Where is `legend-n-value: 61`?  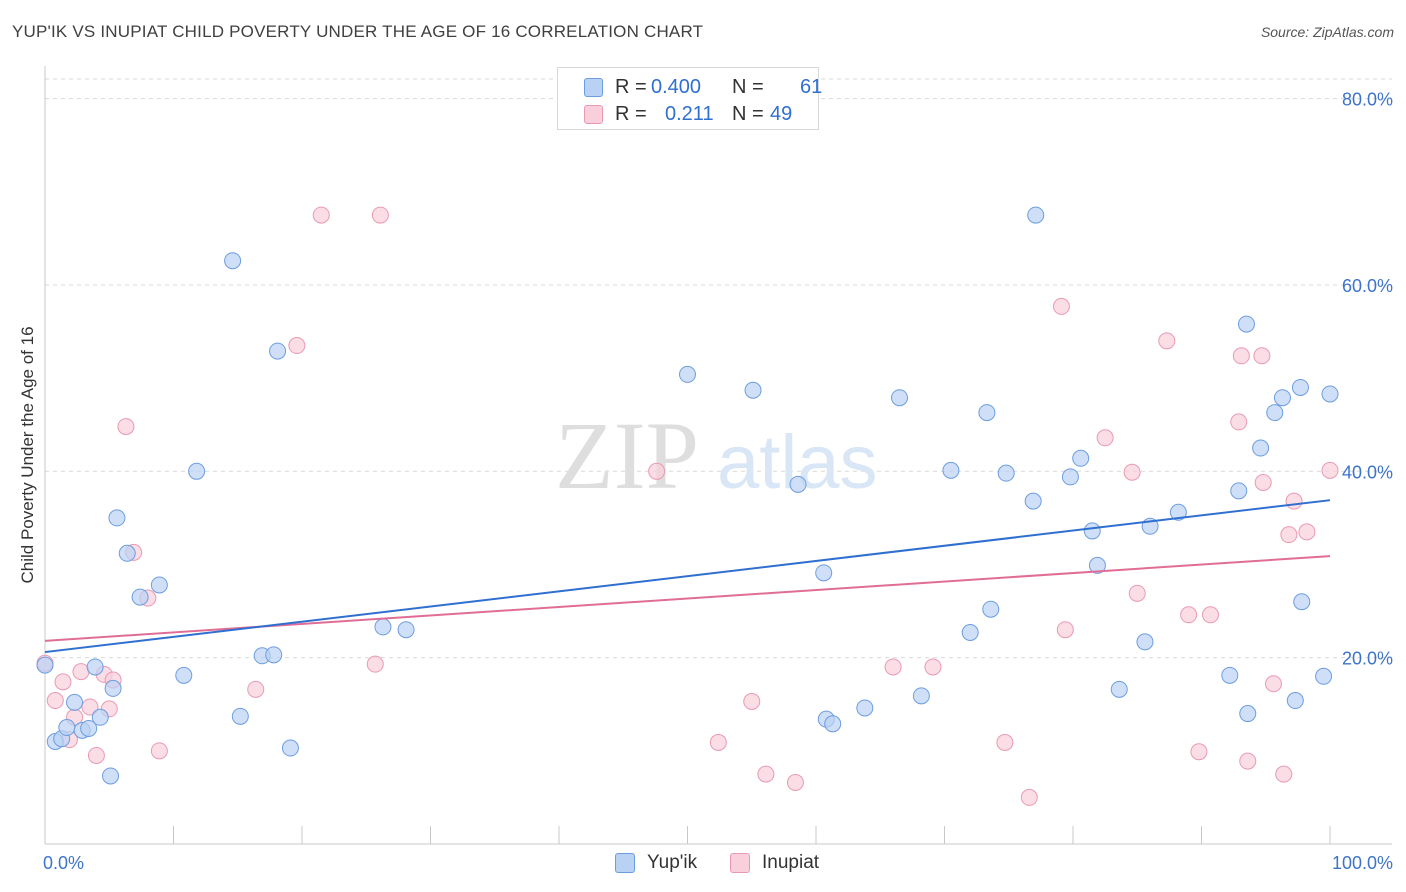
legend-n-value: 61 is located at coordinates (811, 87).